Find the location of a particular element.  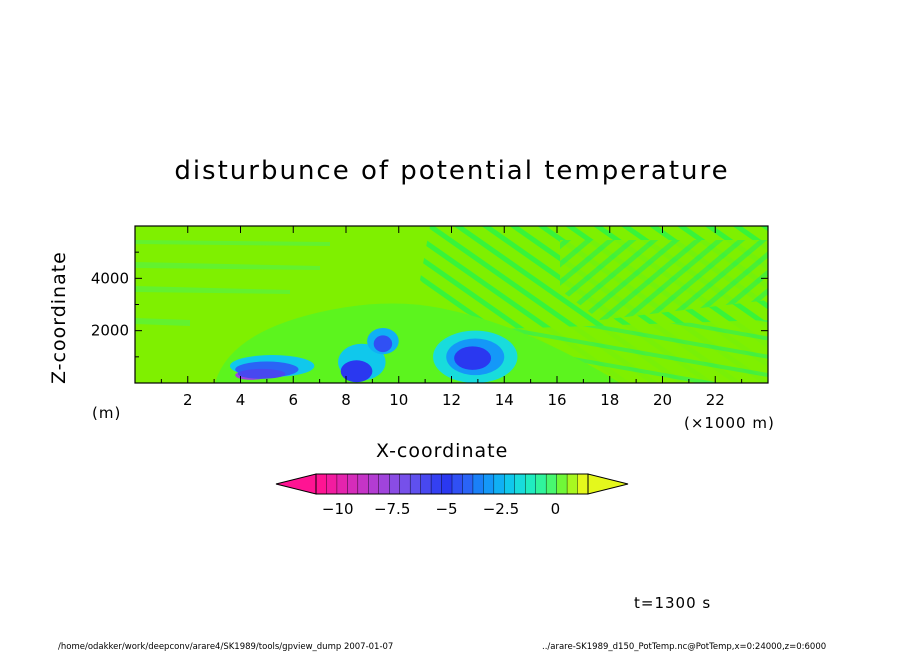

colorbar-extend-low is located at coordinates (296, 484).